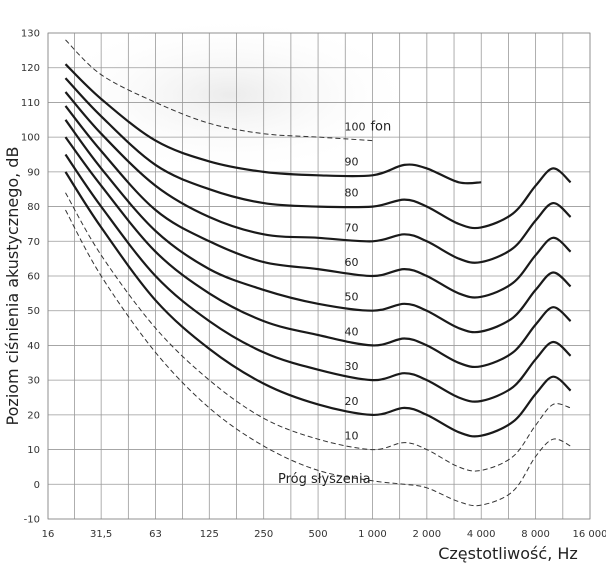 This screenshot has width=606, height=567. What do you see at coordinates (263, 534) in the screenshot?
I see `x-tick-label: 250` at bounding box center [263, 534].